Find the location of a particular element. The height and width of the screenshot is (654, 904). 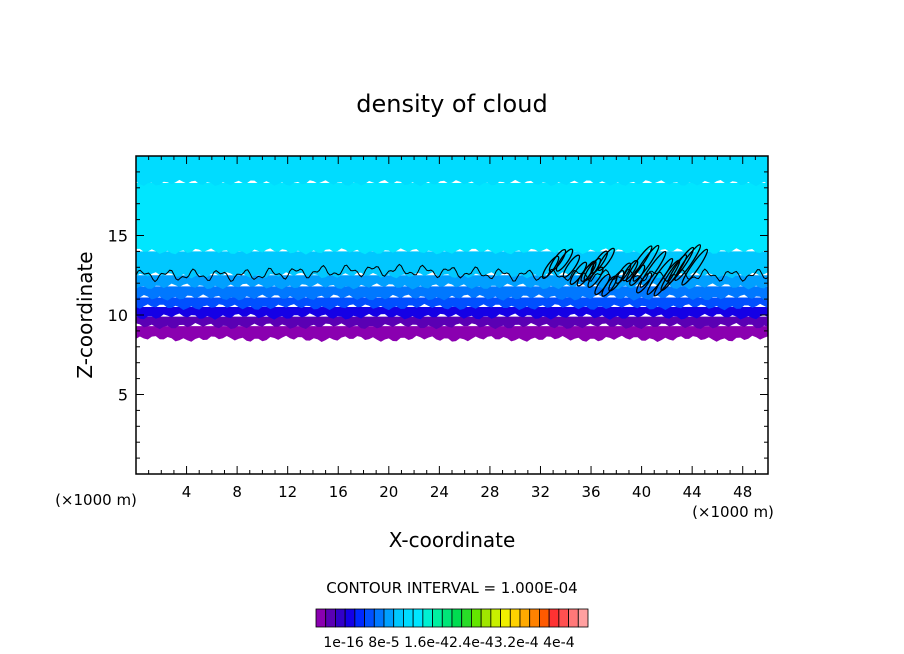

contour-lines is located at coordinates (452, 270).